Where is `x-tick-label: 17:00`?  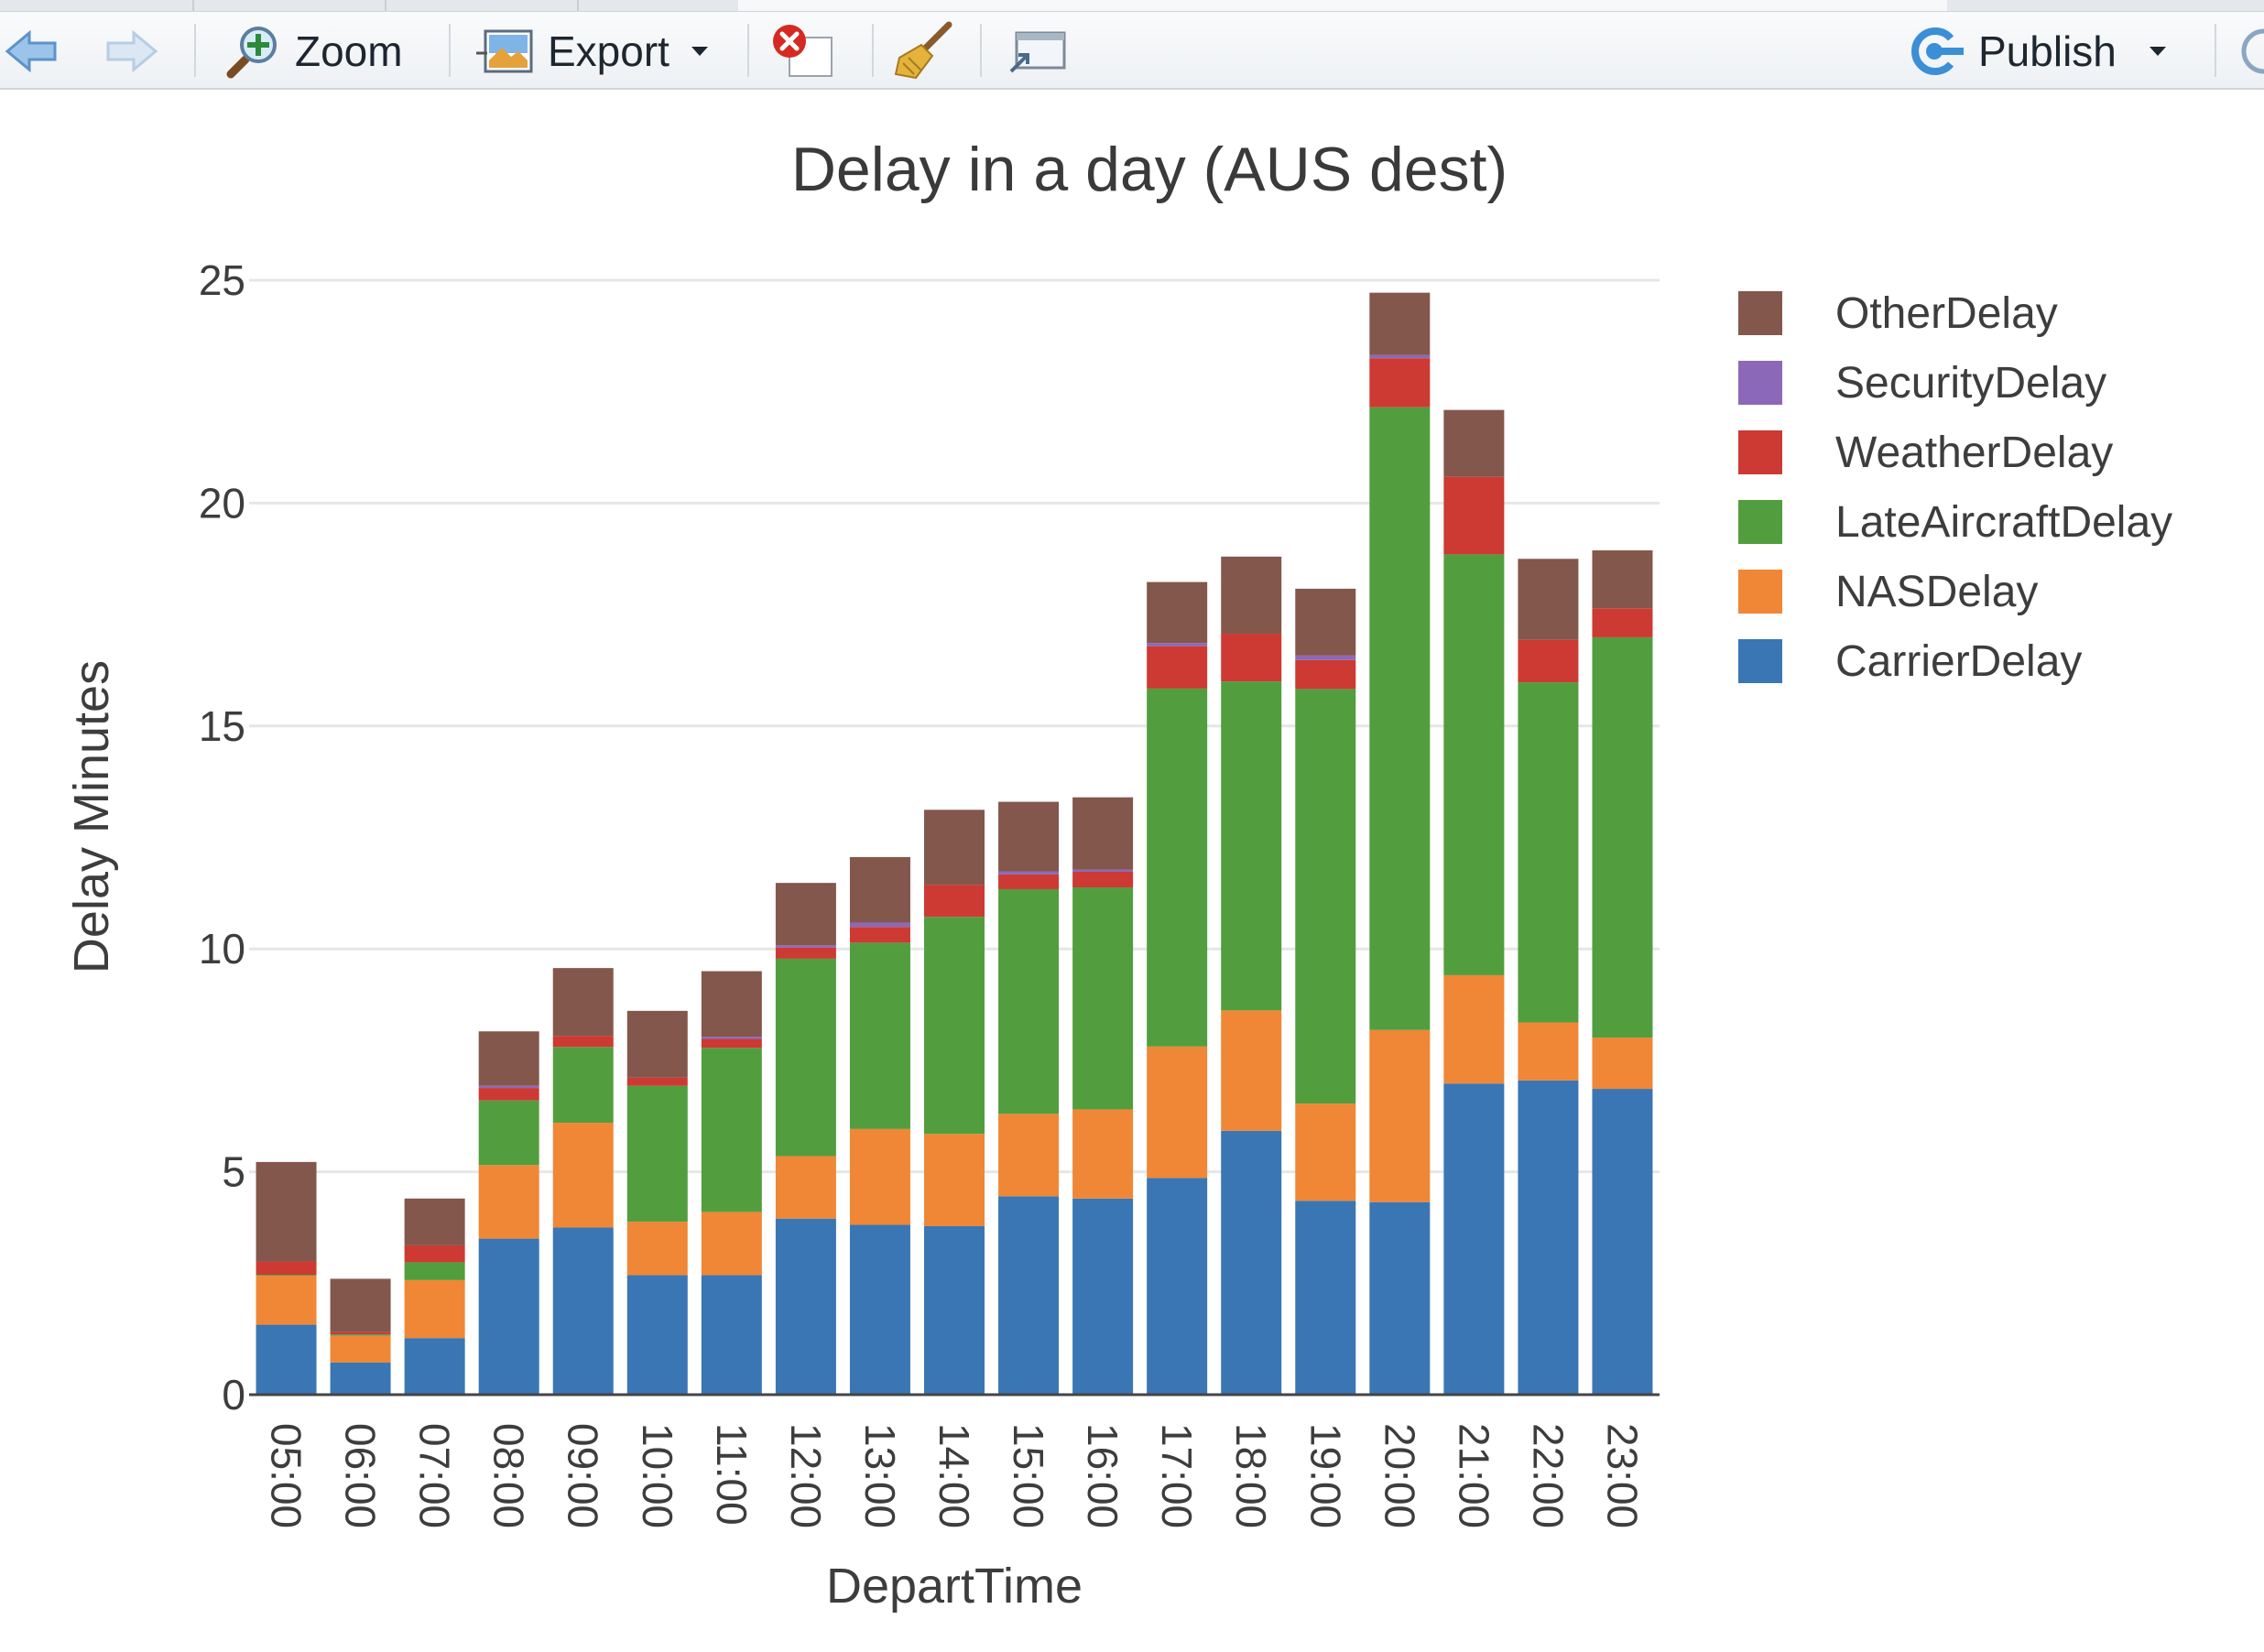
x-tick-label: 17:00 is located at coordinates (1177, 1476).